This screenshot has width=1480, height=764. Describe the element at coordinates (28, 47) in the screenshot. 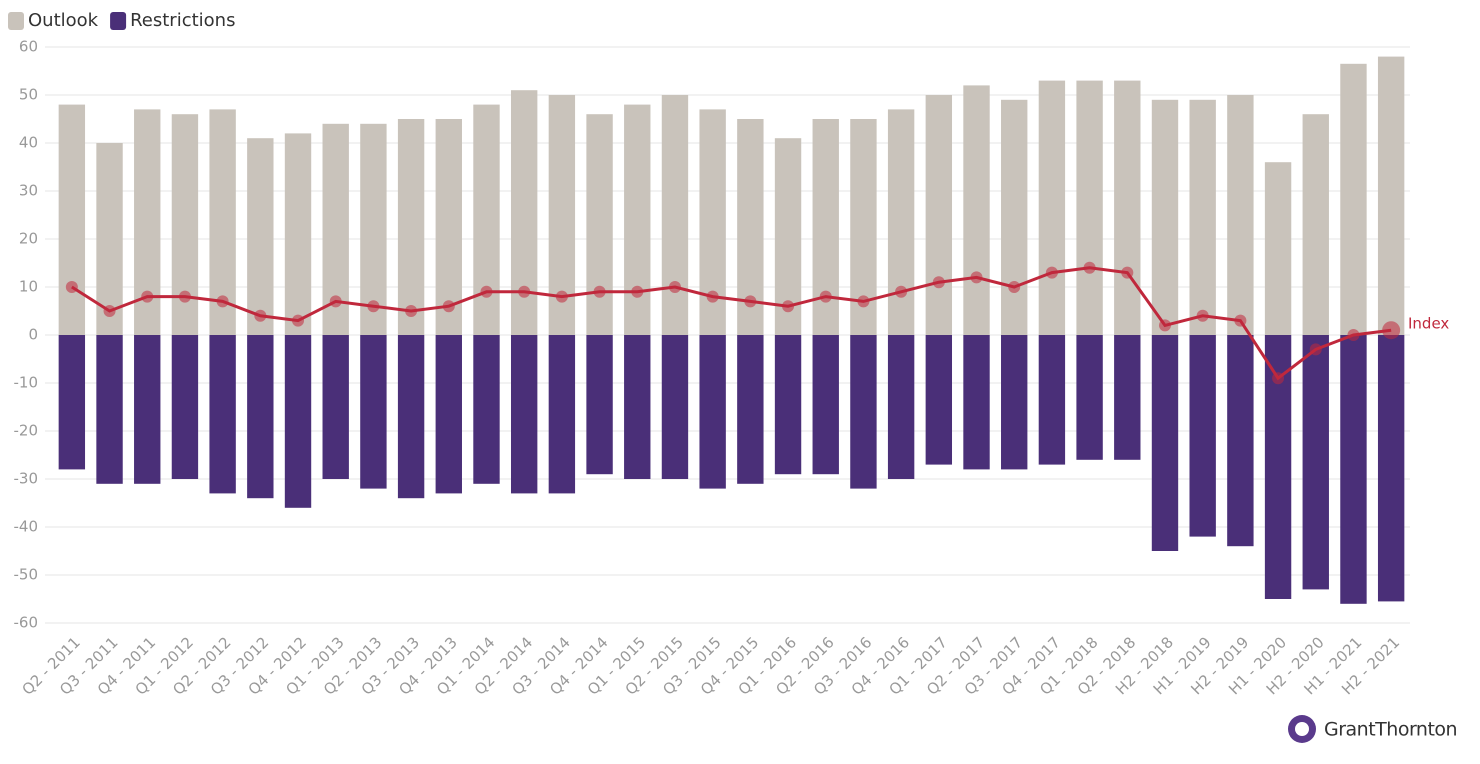

I see `y-tick-label: 60` at that location.